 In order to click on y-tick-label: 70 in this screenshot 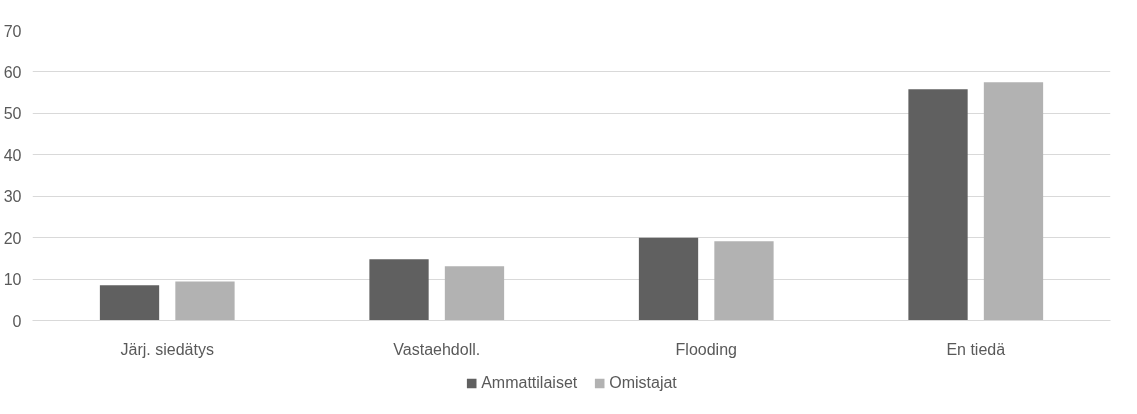, I will do `click(12, 31)`.